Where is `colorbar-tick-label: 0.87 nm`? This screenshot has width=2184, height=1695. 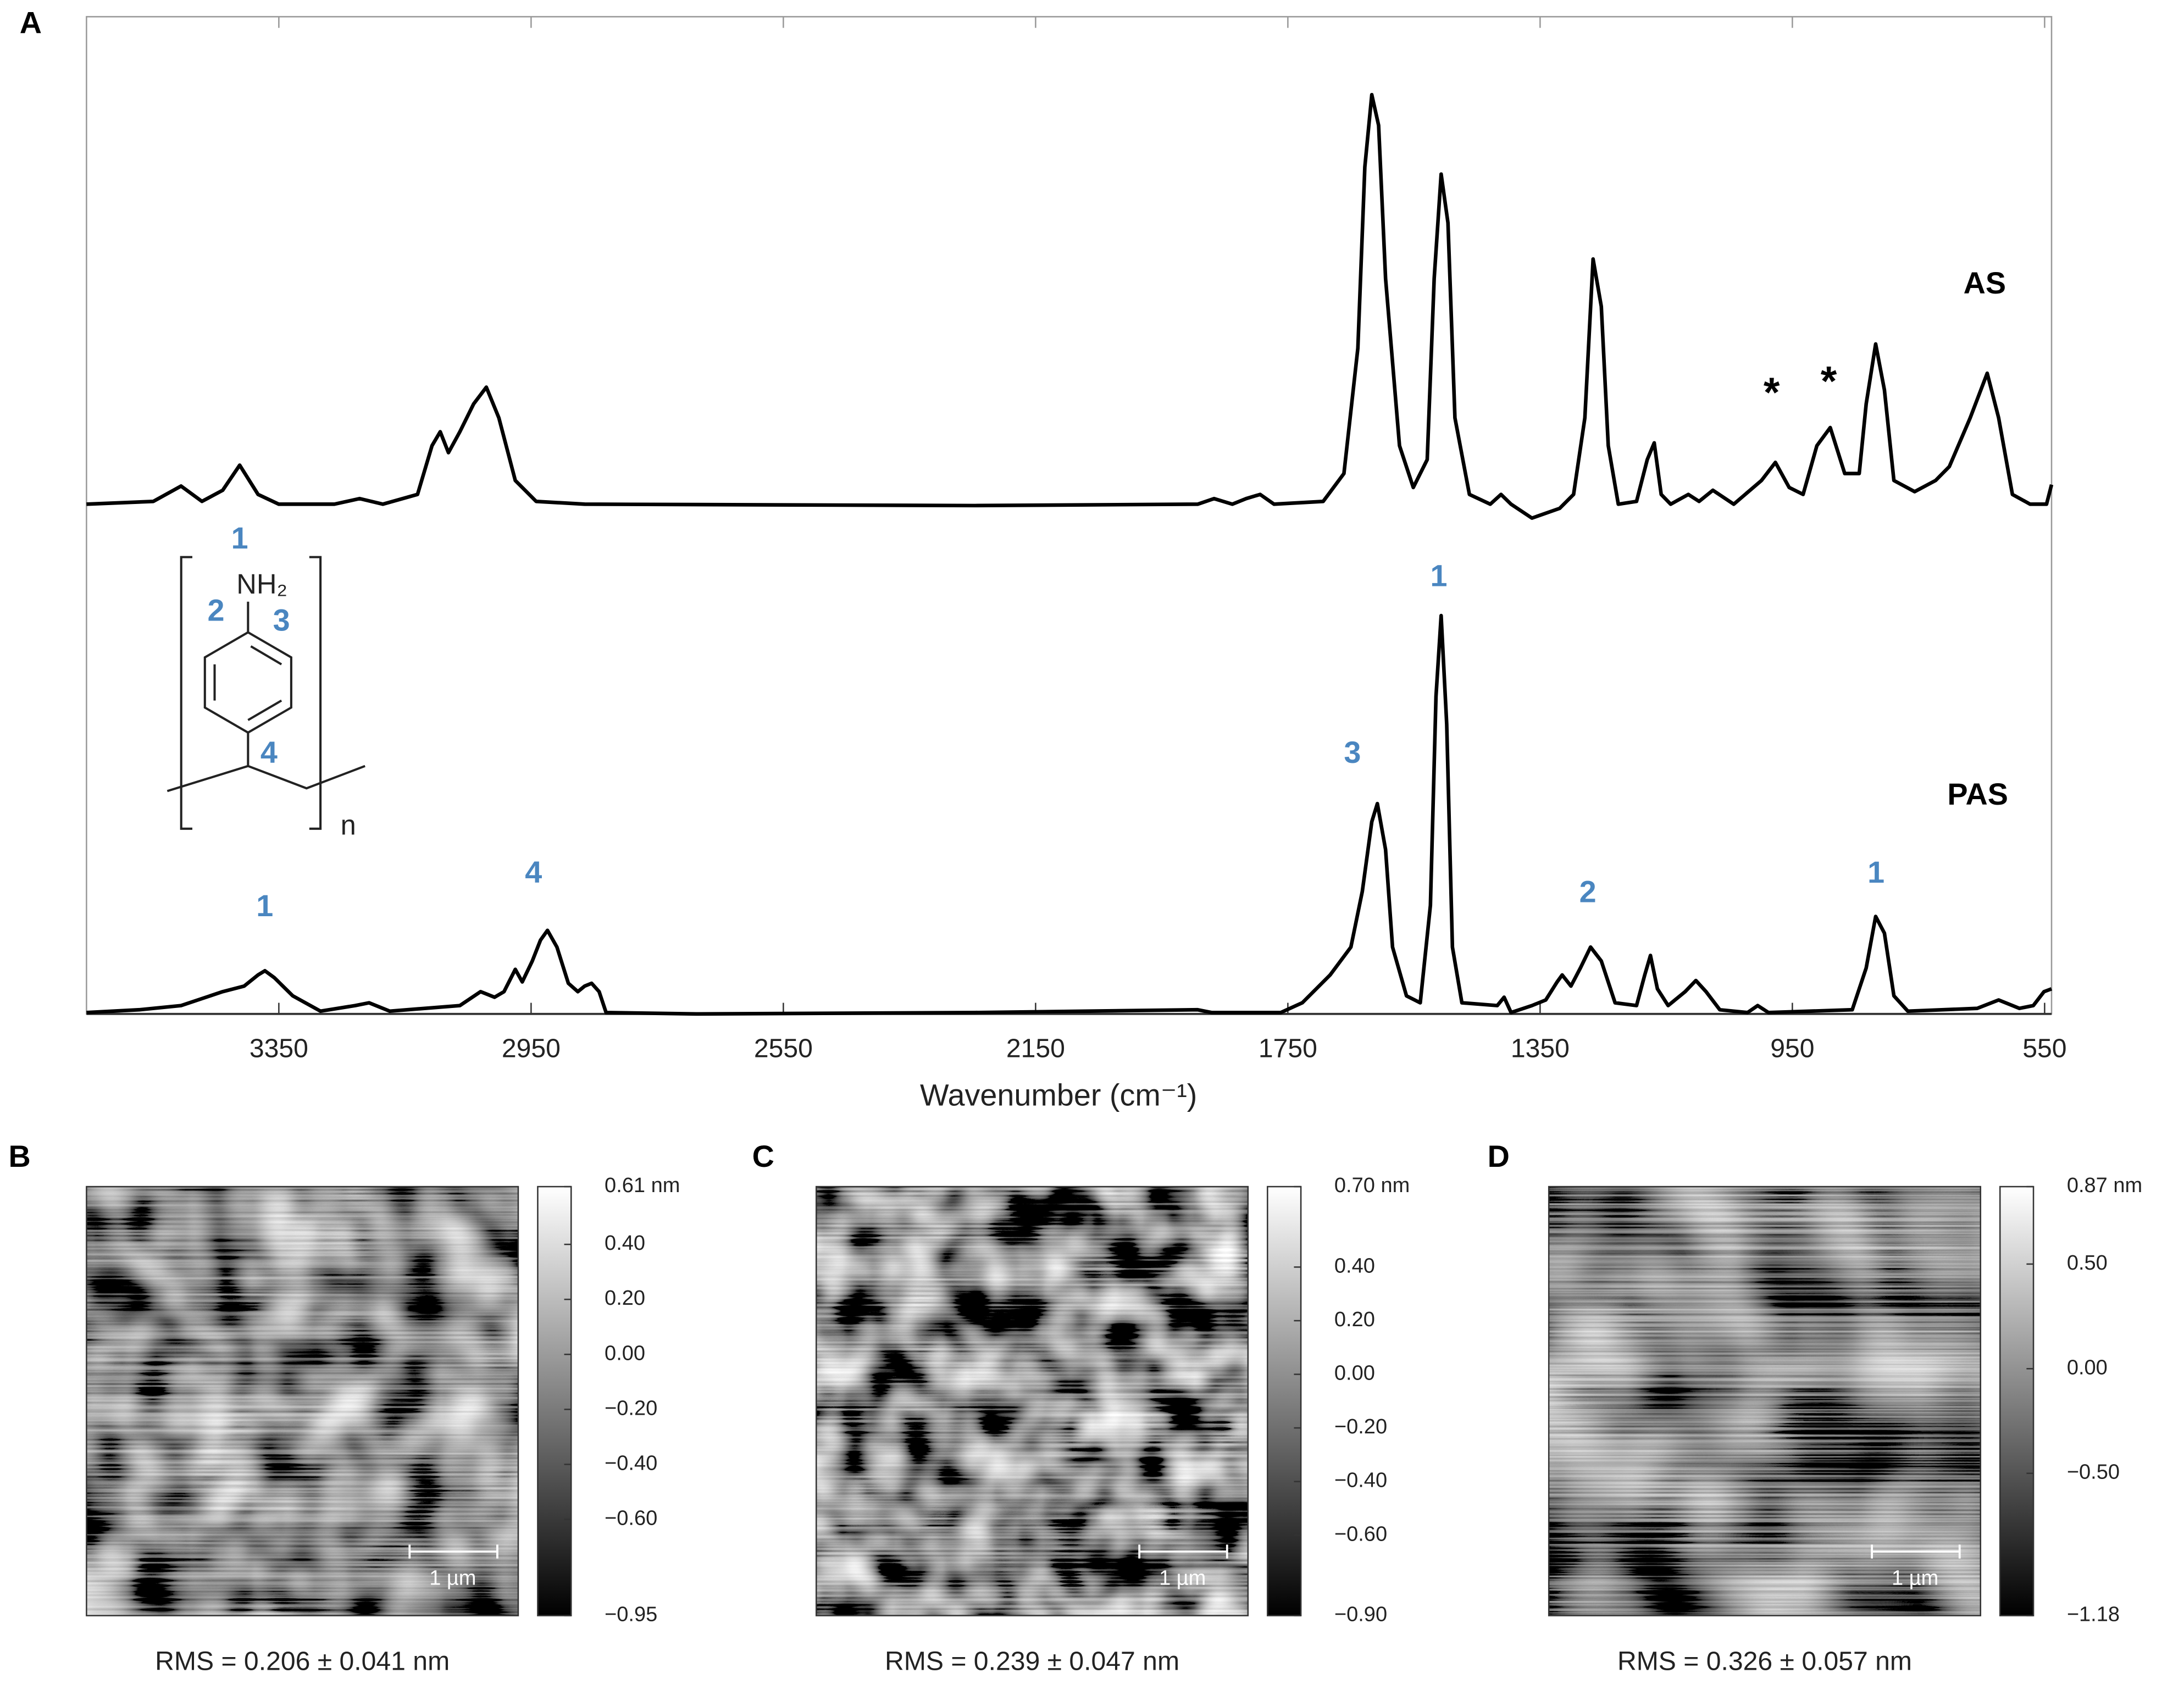
colorbar-tick-label: 0.87 nm is located at coordinates (2104, 1186).